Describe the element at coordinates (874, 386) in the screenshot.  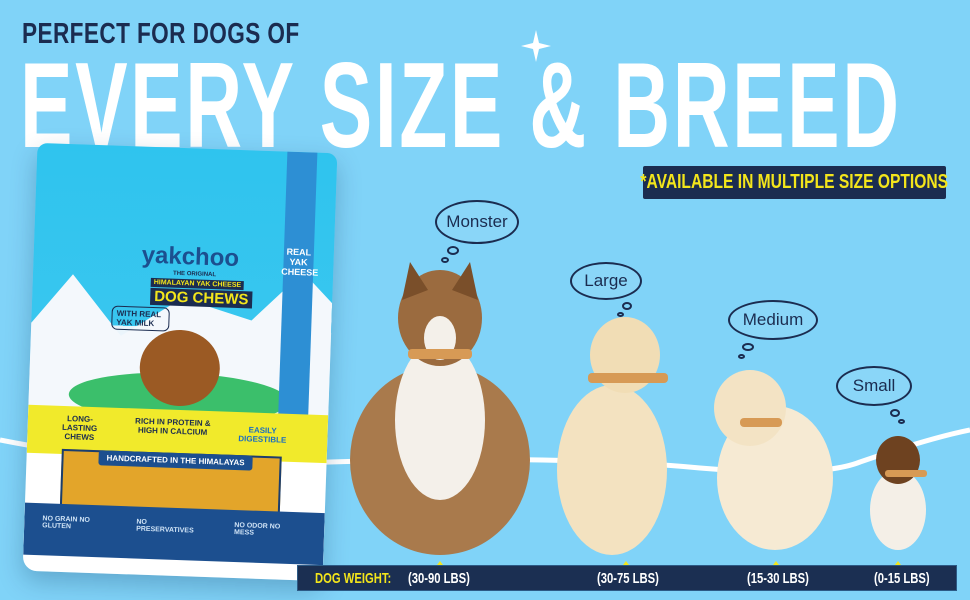
I see `thought-bubble-small: Small` at that location.